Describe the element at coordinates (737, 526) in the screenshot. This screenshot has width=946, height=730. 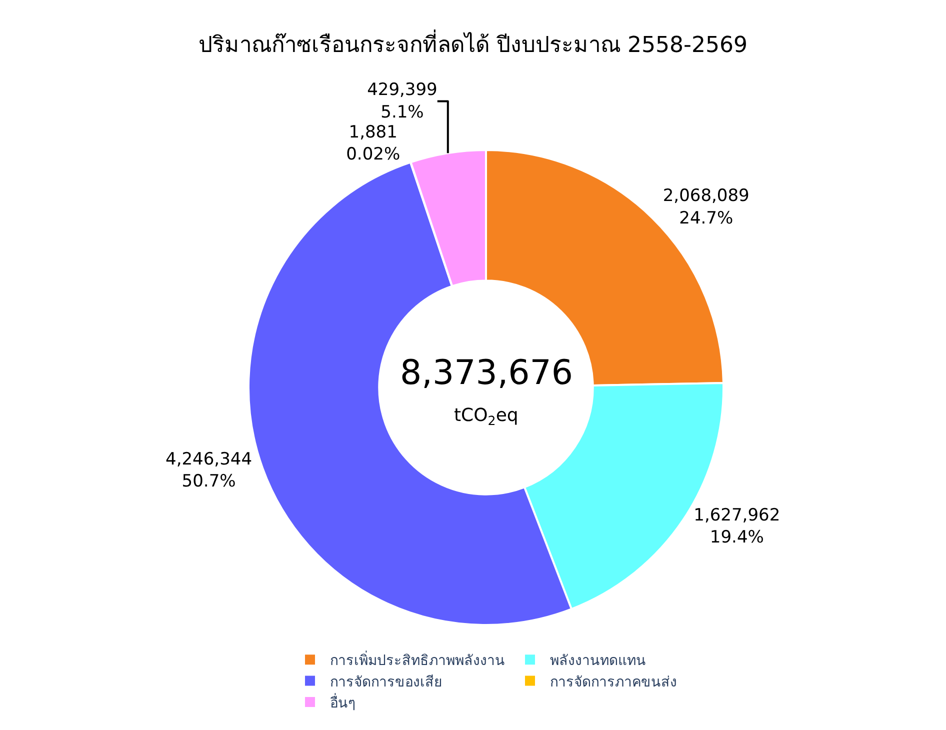
I see `data-label: 1,627,962 19.4%` at that location.